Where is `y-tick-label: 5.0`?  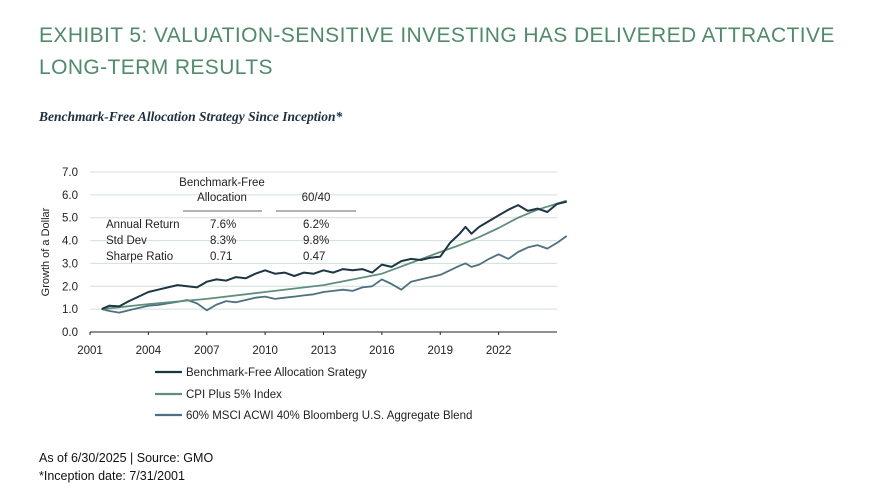 y-tick-label: 5.0 is located at coordinates (70, 219).